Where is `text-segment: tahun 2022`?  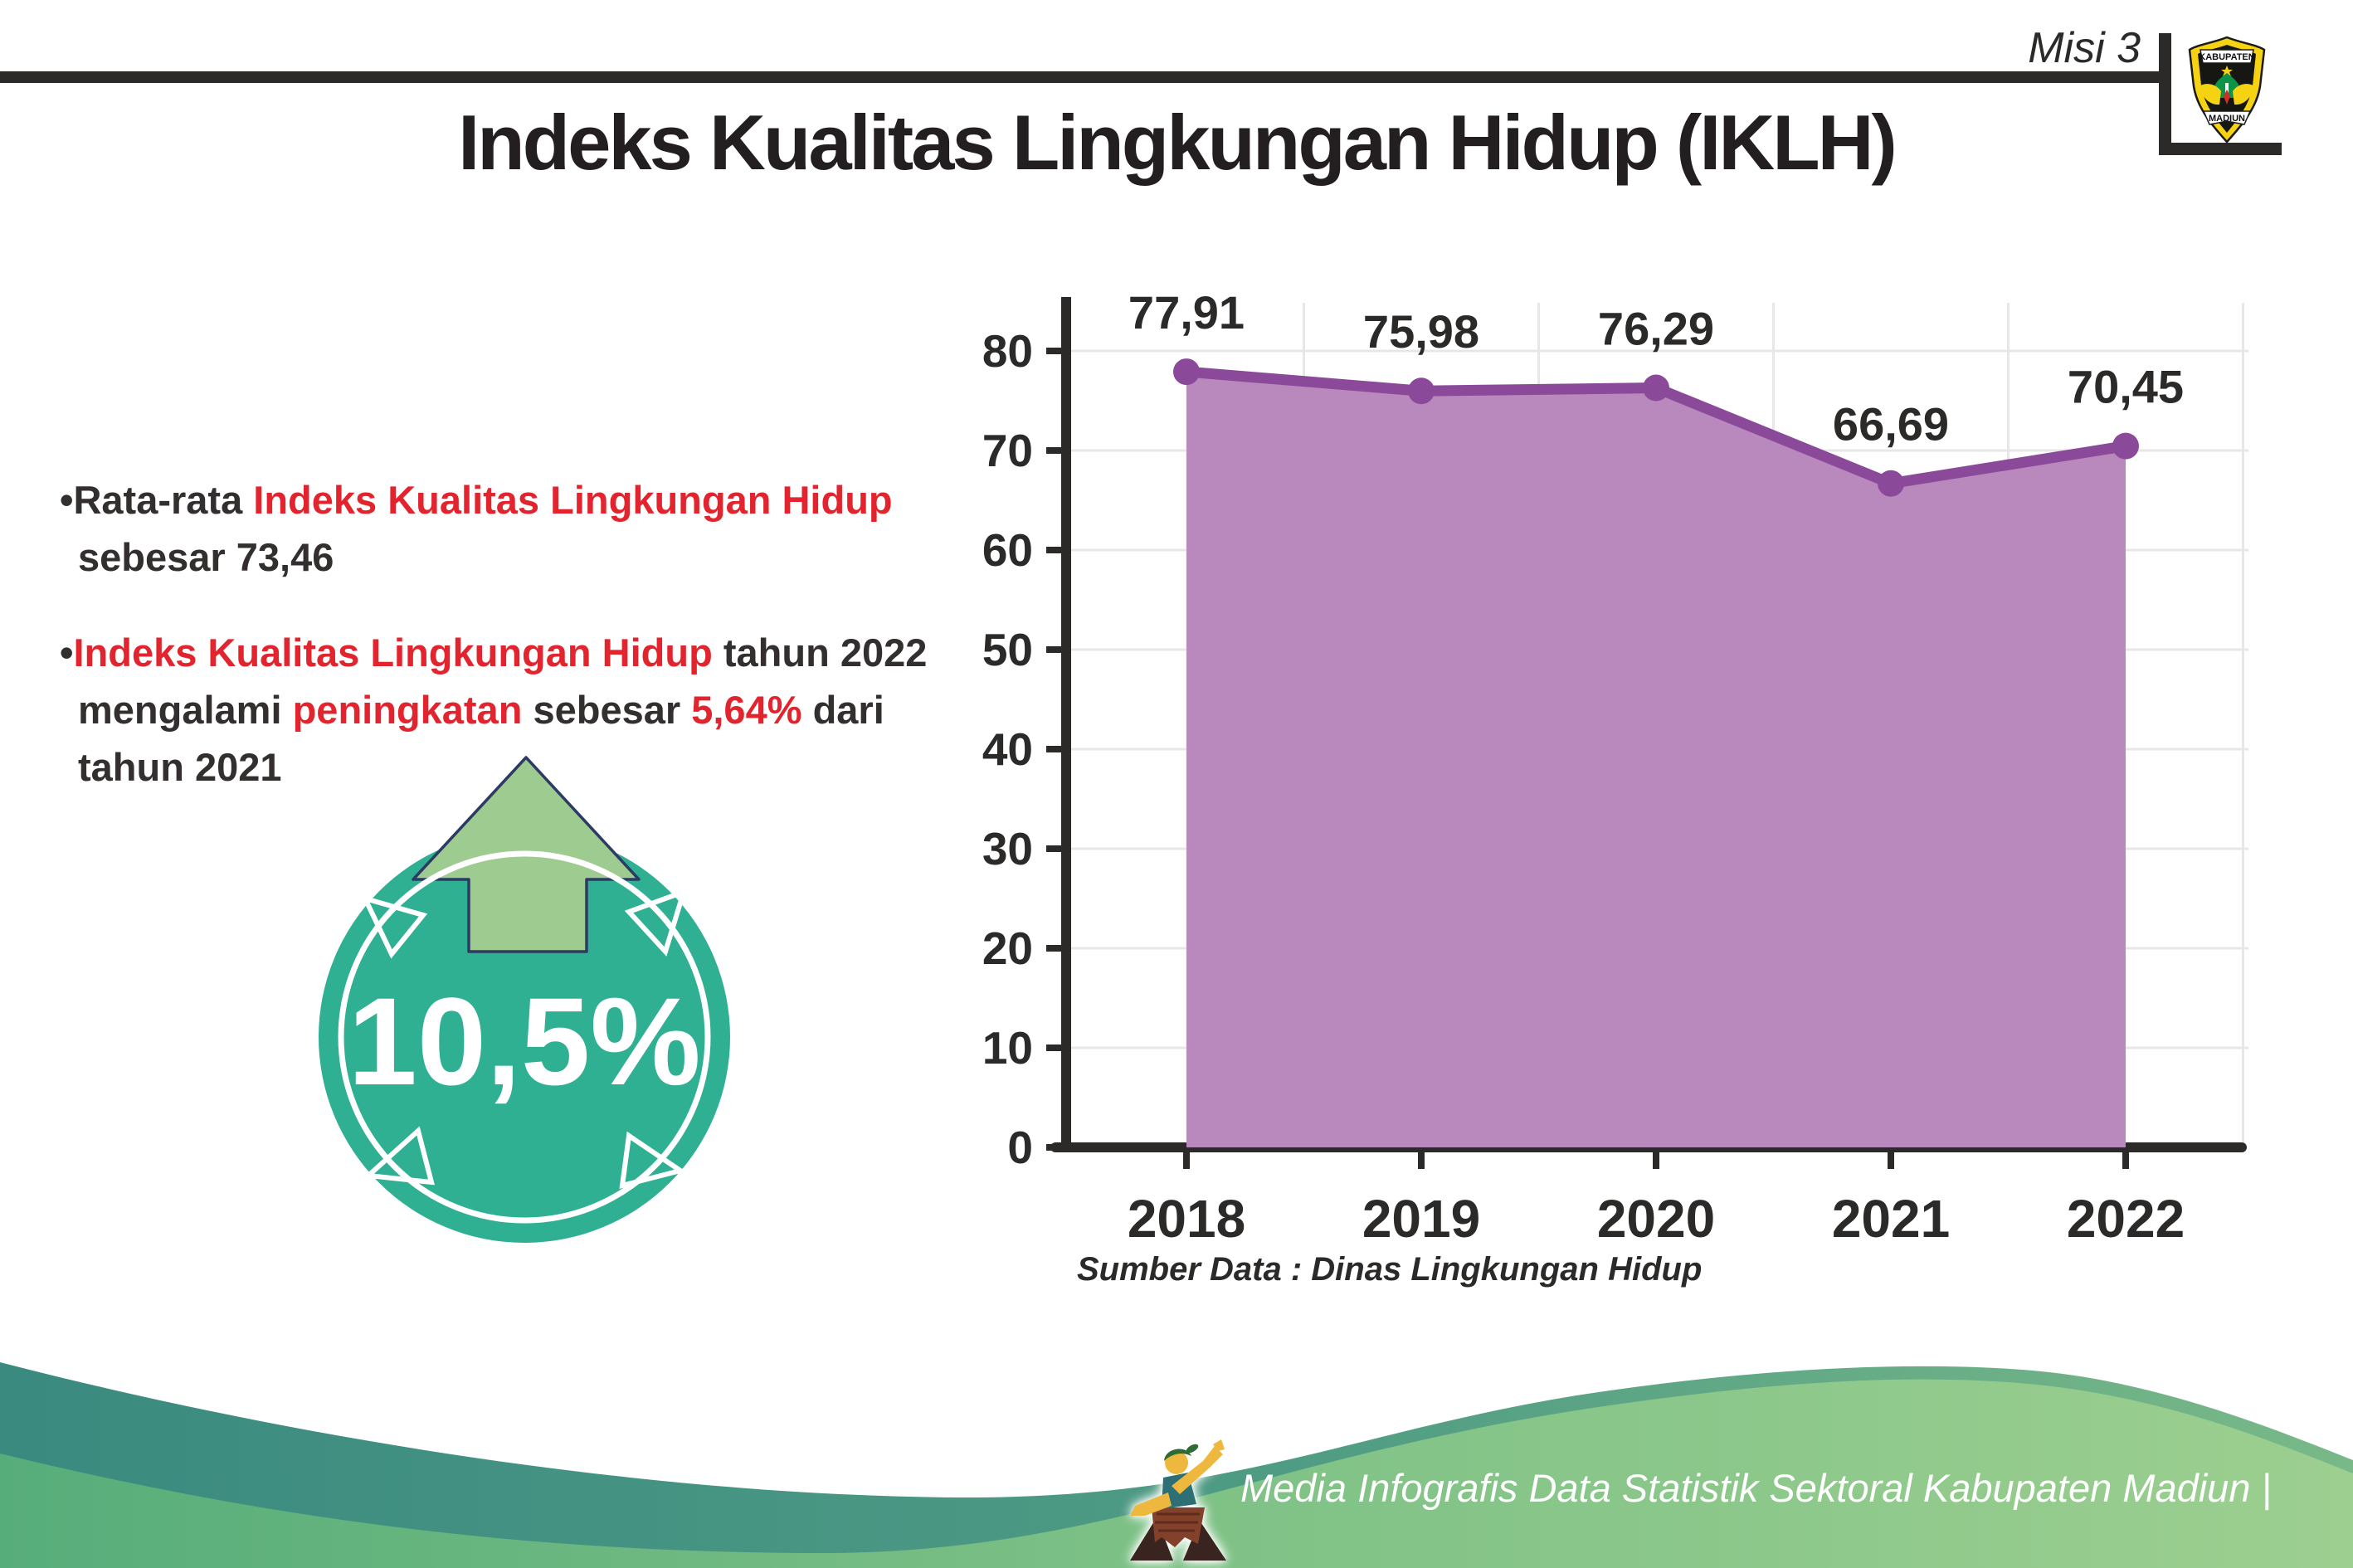 text-segment: tahun 2022 is located at coordinates (820, 652).